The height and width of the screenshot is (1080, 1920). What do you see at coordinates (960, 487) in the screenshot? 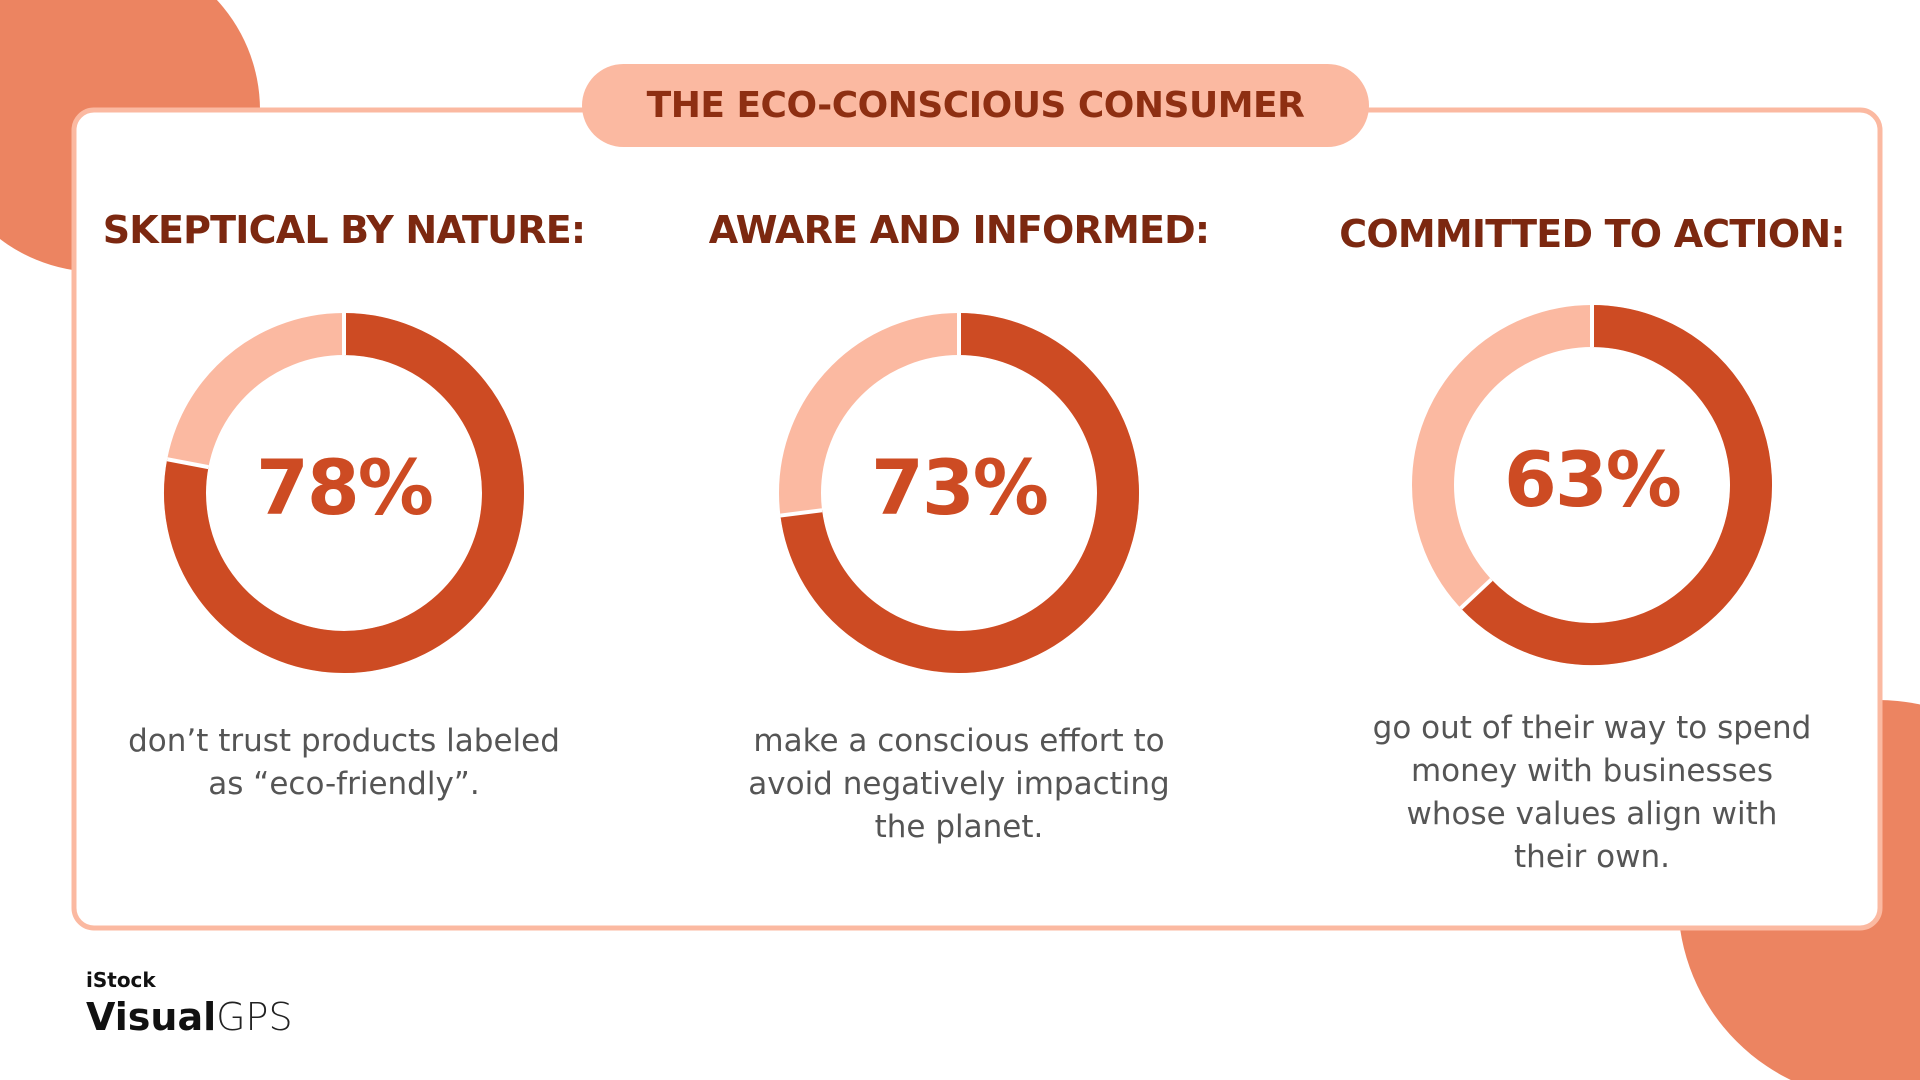
I see `value-label: 73%` at bounding box center [960, 487].